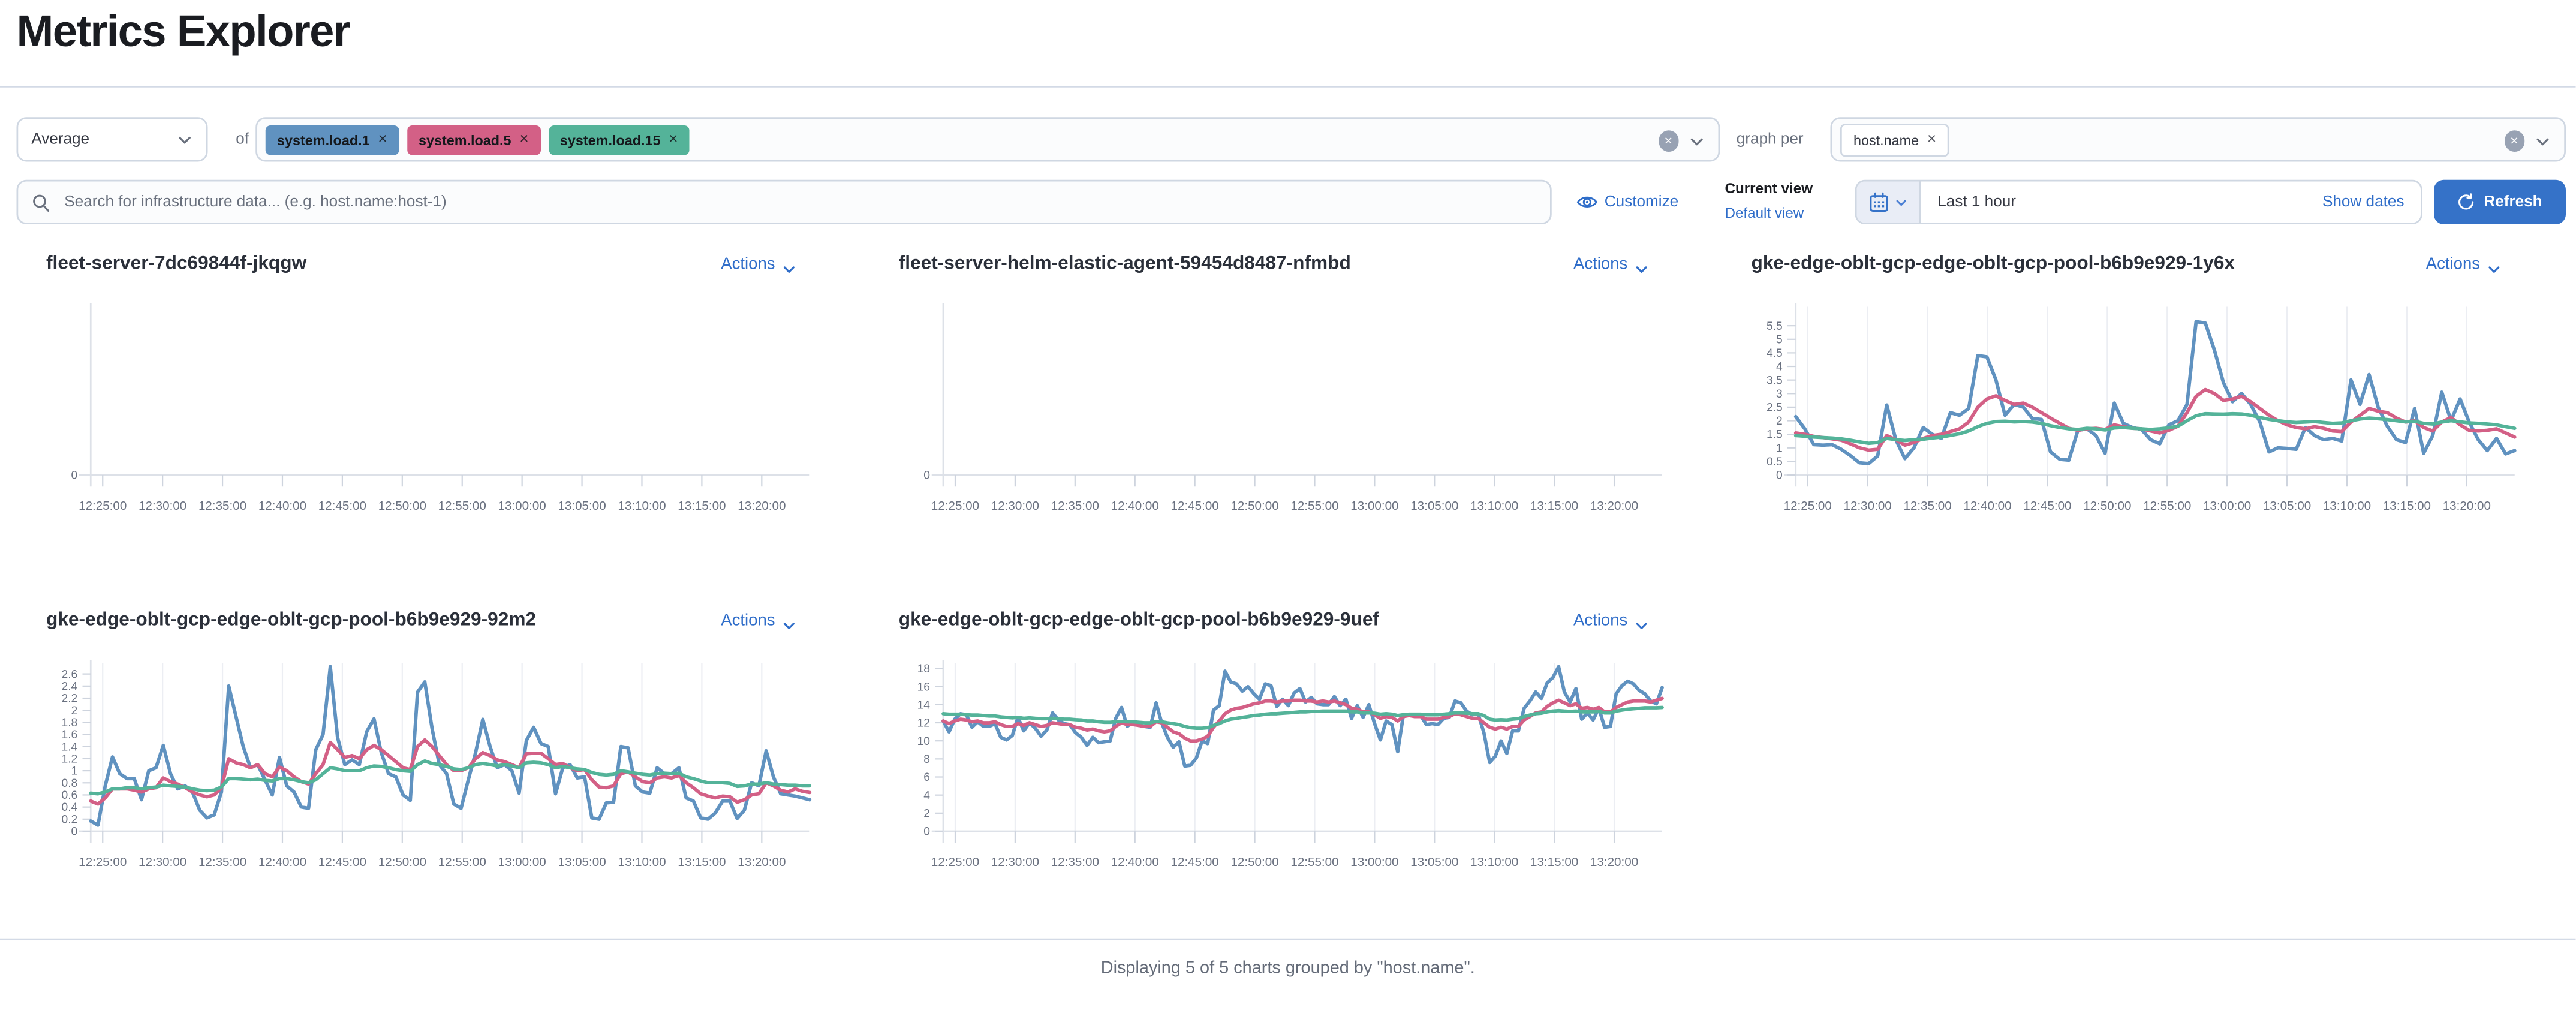 This screenshot has height=1010, width=2576. Describe the element at coordinates (2500, 201) in the screenshot. I see `refresh-button: Refresh` at that location.